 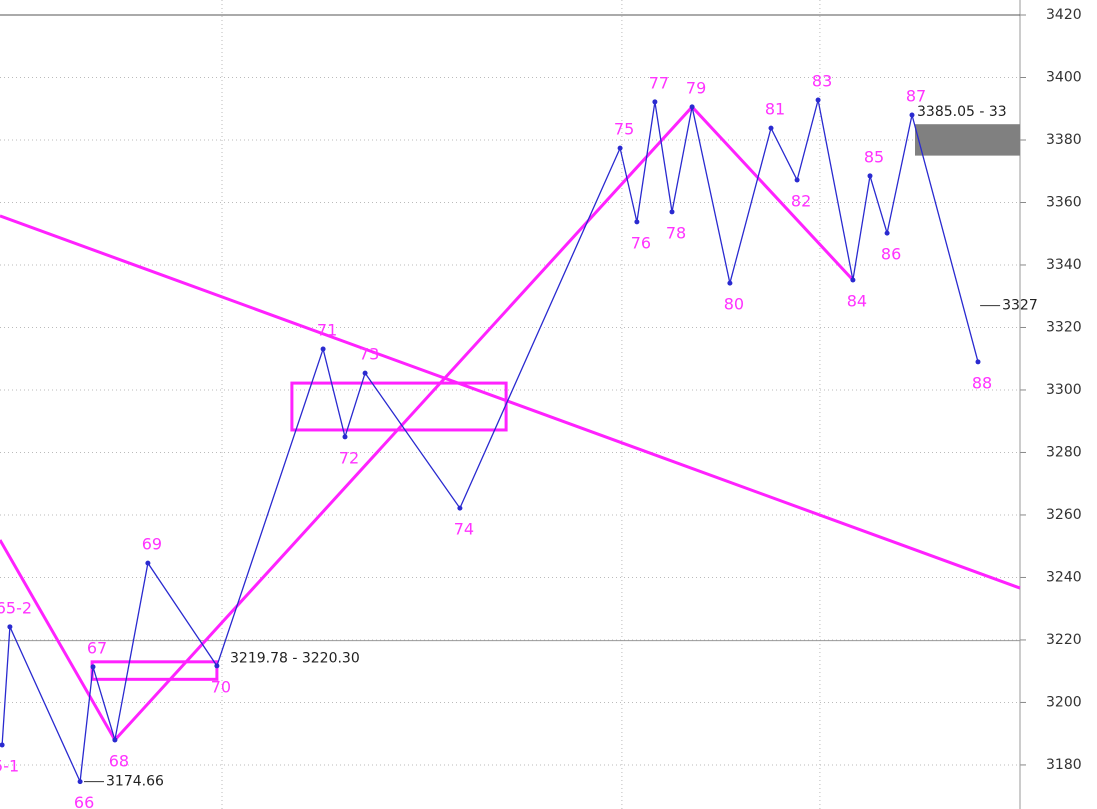 What do you see at coordinates (1064, 452) in the screenshot?
I see `y-tick-label: 3280` at bounding box center [1064, 452].